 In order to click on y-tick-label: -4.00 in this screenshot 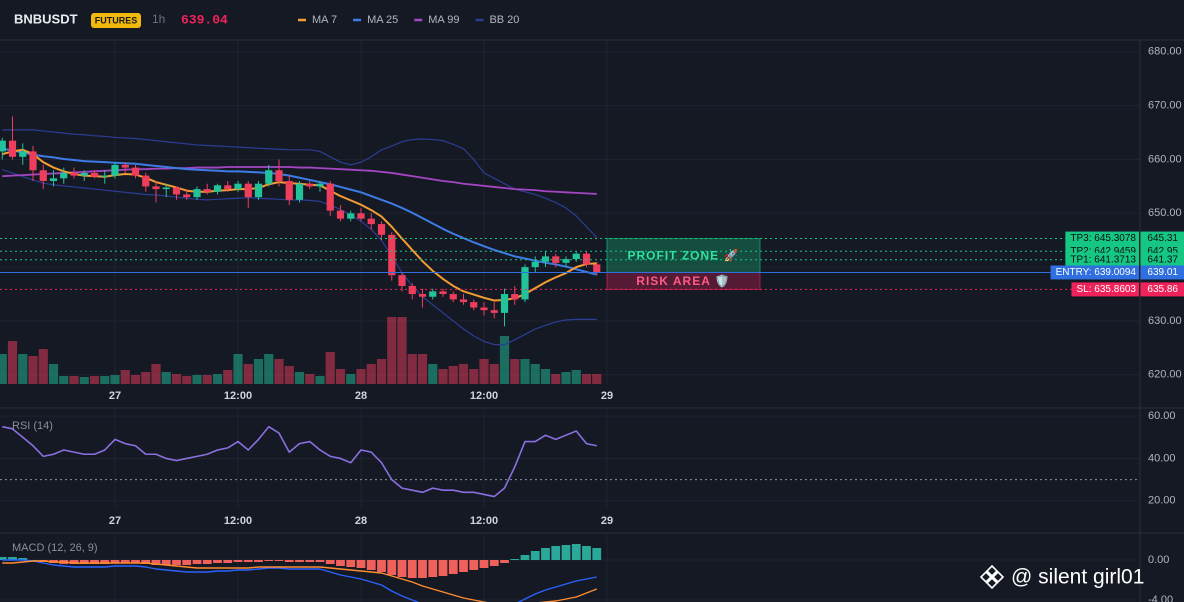, I will do `click(1160, 598)`.